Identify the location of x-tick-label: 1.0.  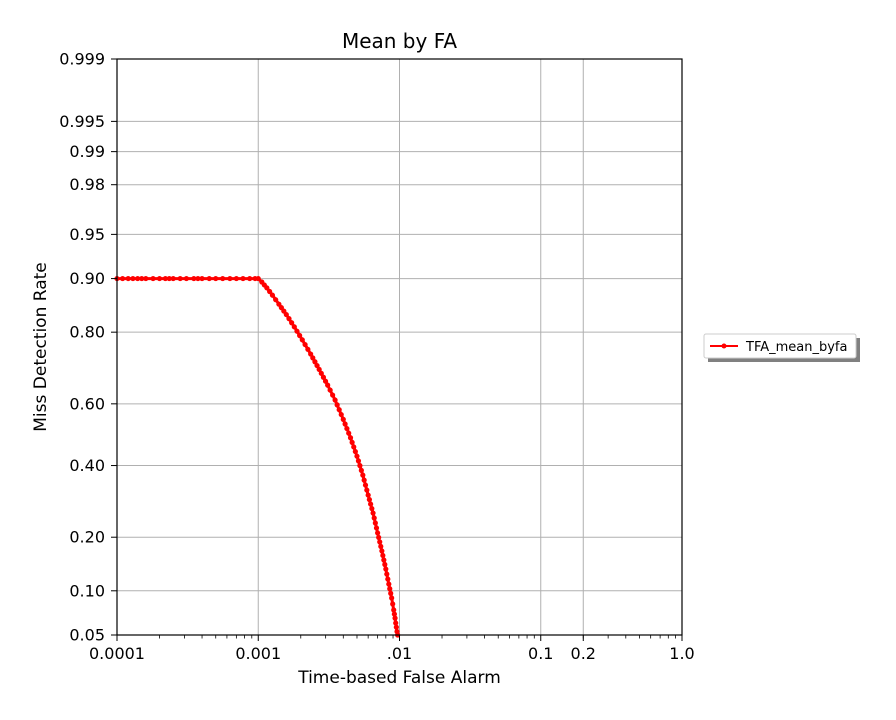
(681, 653).